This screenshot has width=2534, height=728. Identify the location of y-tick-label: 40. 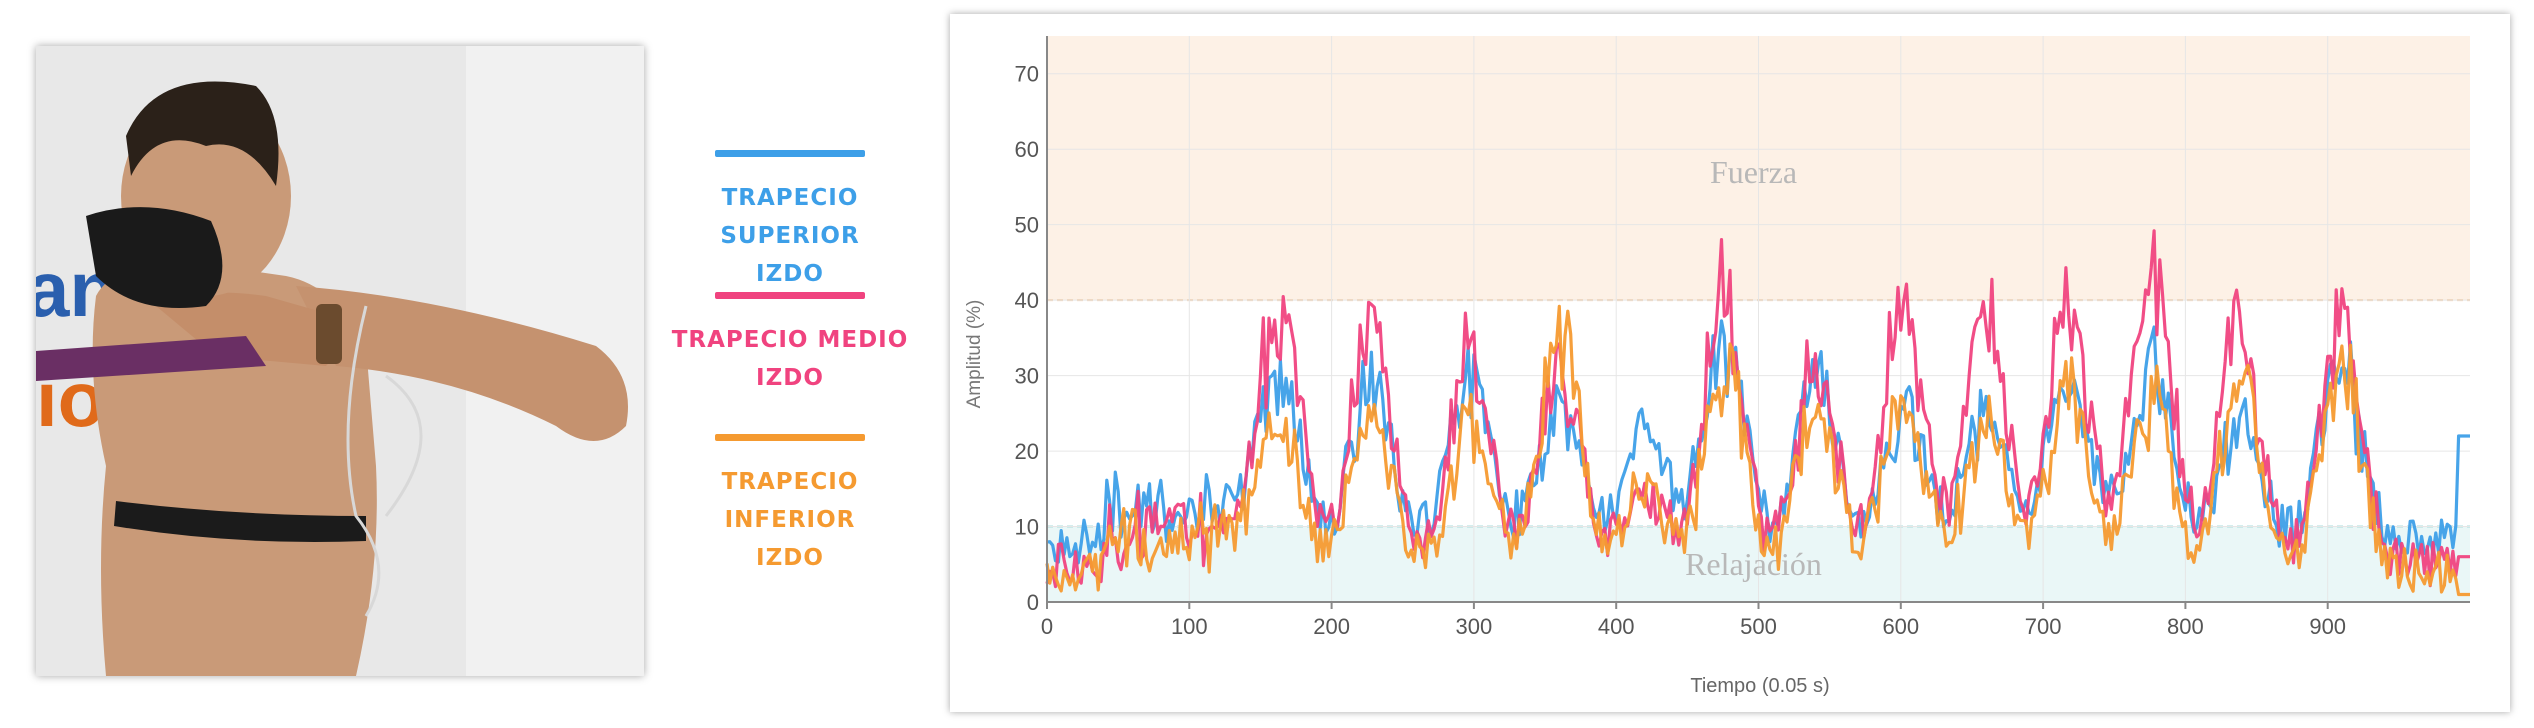
(1027, 300).